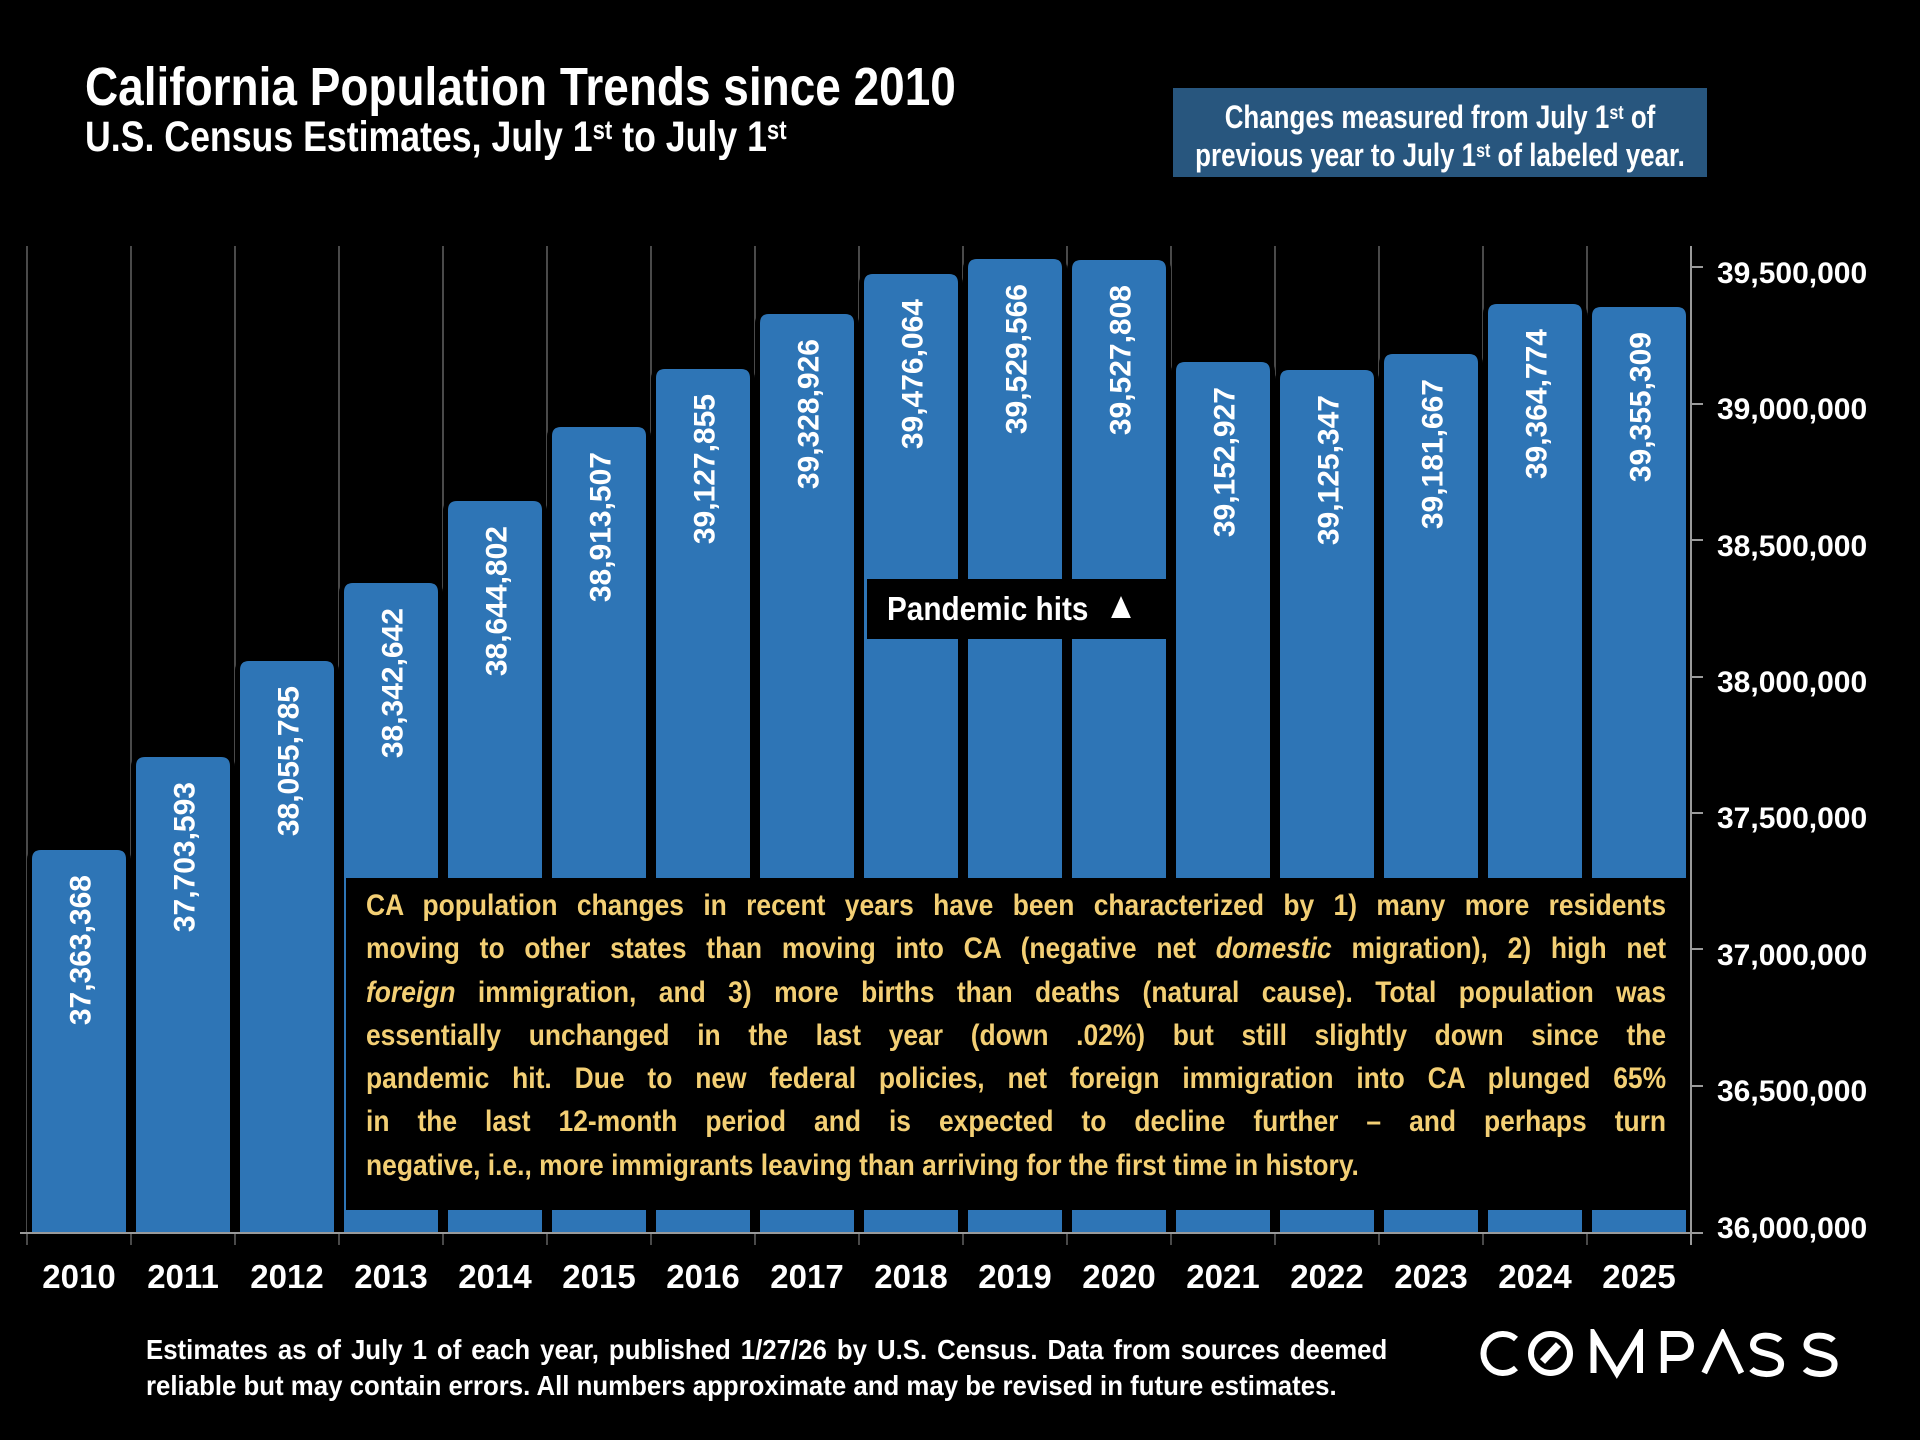  Describe the element at coordinates (806, 1276) in the screenshot. I see `svg-text: 2017` at that location.